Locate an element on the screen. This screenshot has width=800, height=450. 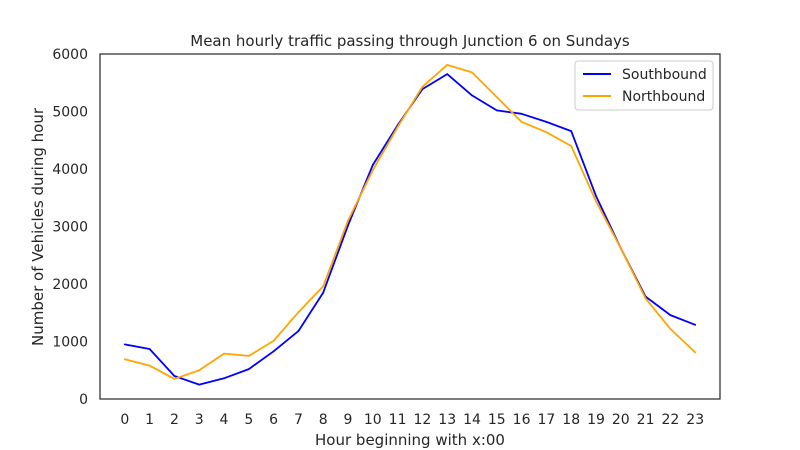
y-tick-label: 4000 is located at coordinates (70, 170).